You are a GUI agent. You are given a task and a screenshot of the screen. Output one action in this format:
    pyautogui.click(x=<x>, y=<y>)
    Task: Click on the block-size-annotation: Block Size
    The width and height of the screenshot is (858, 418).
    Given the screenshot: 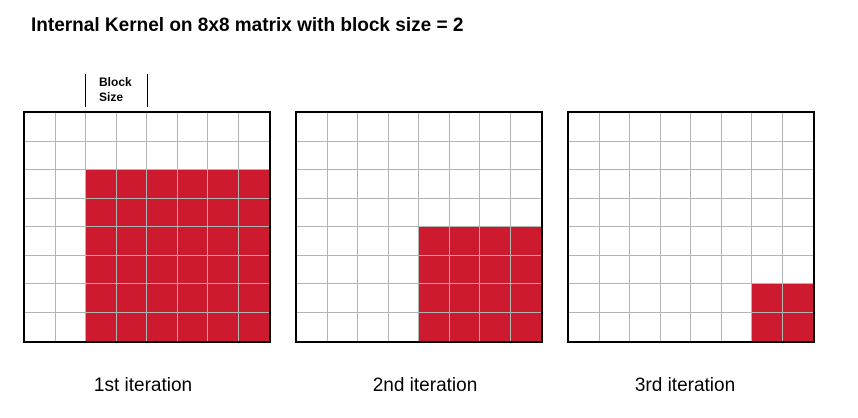 What is the action you would take?
    pyautogui.click(x=116, y=90)
    